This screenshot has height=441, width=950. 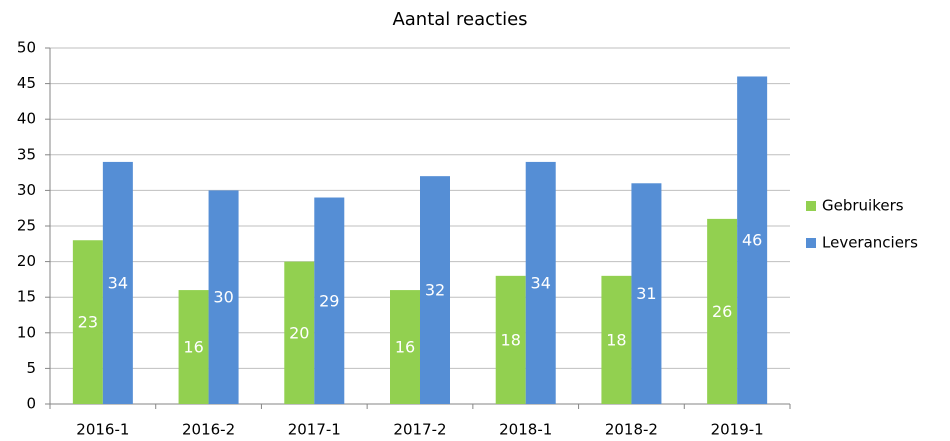 I want to click on x-tick-label: 2017-1, so click(x=314, y=430).